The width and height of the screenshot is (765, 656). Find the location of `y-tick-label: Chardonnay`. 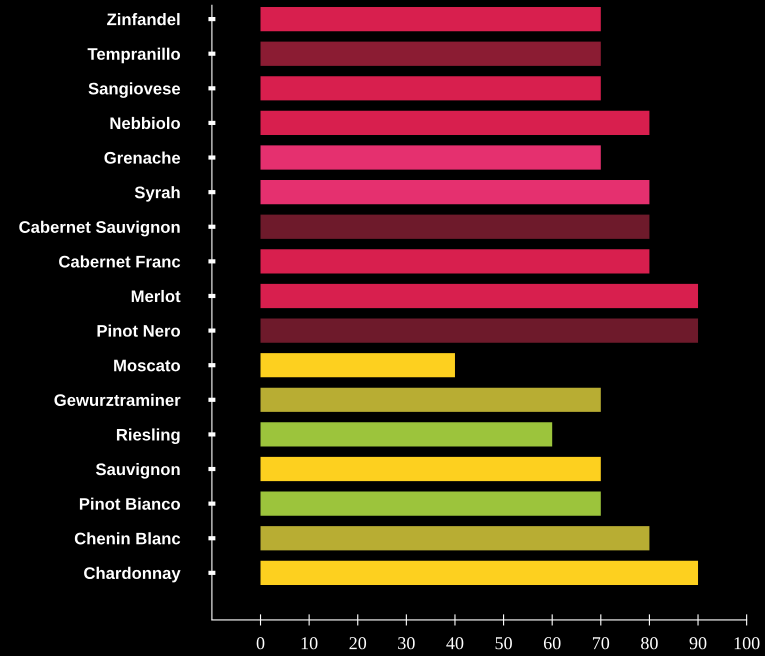

y-tick-label: Chardonnay is located at coordinates (132, 574).